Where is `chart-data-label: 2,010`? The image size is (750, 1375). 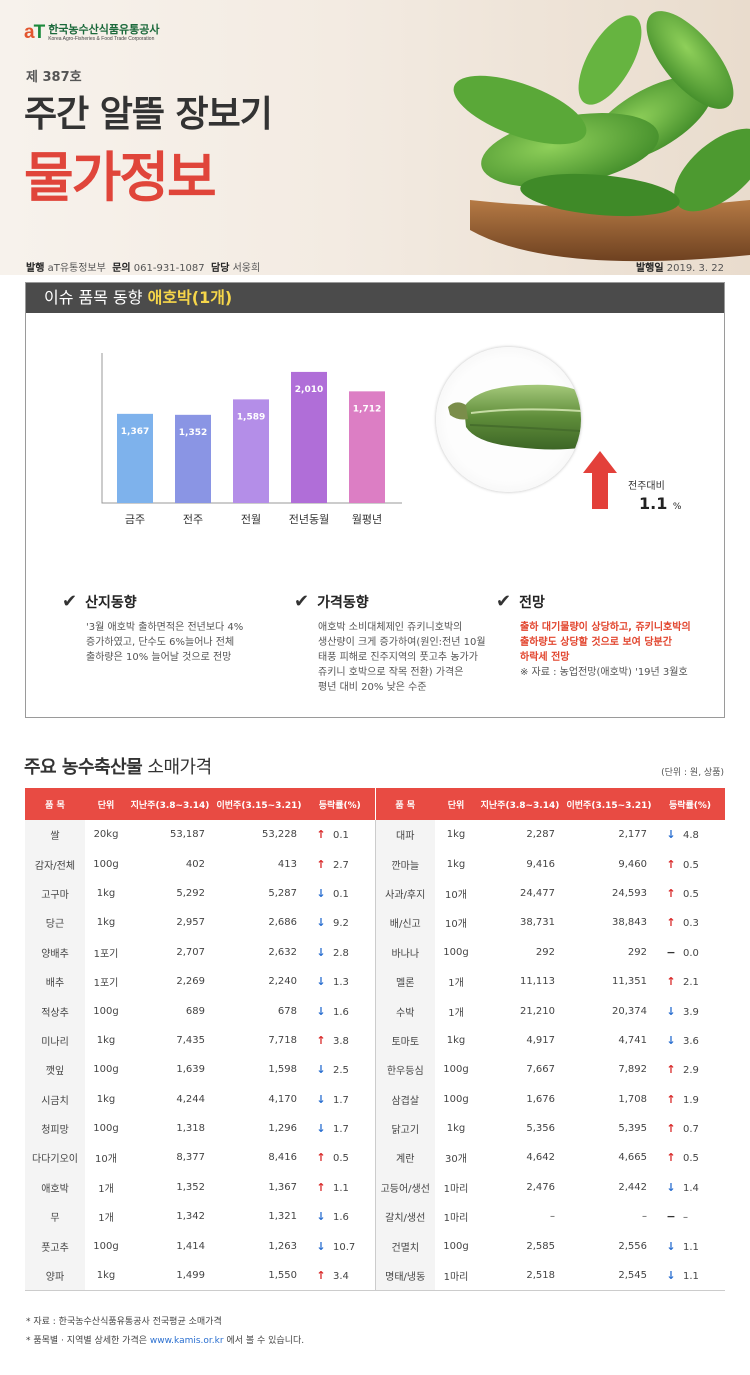 chart-data-label: 2,010 is located at coordinates (309, 390).